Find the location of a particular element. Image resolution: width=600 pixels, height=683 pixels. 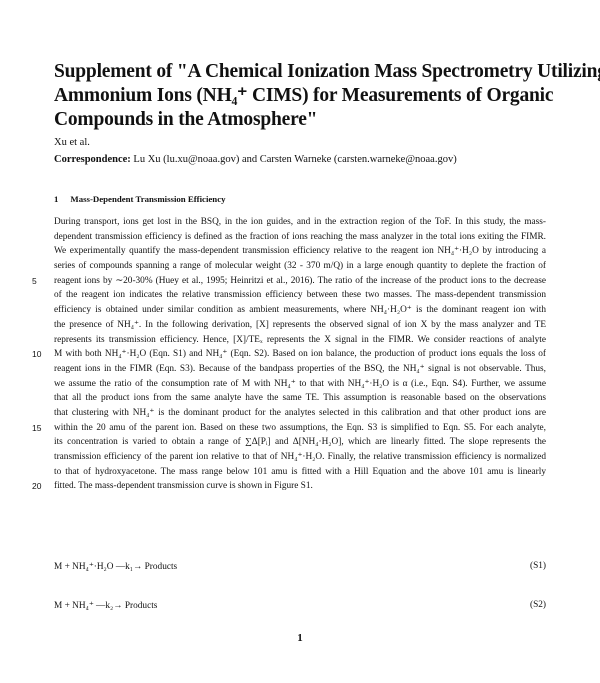

correspondence-label: Correspondence: is located at coordinates (92, 159).